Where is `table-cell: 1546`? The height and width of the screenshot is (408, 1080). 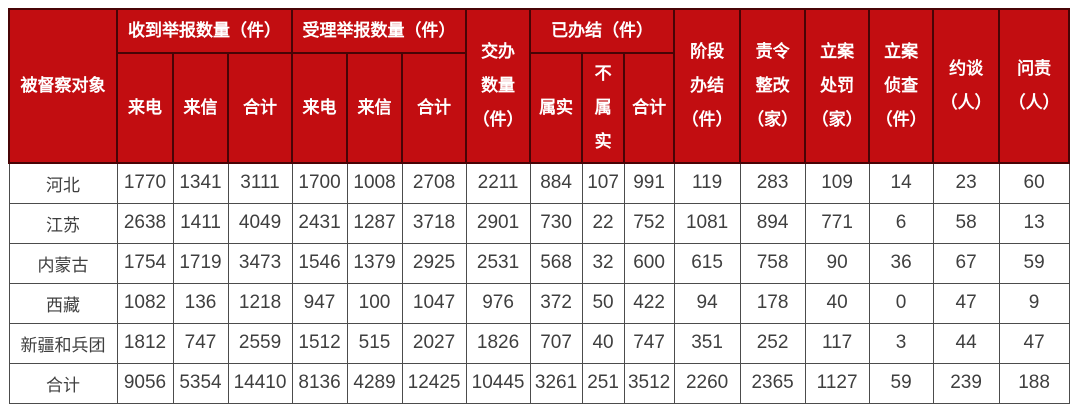
table-cell: 1546 is located at coordinates (319, 263).